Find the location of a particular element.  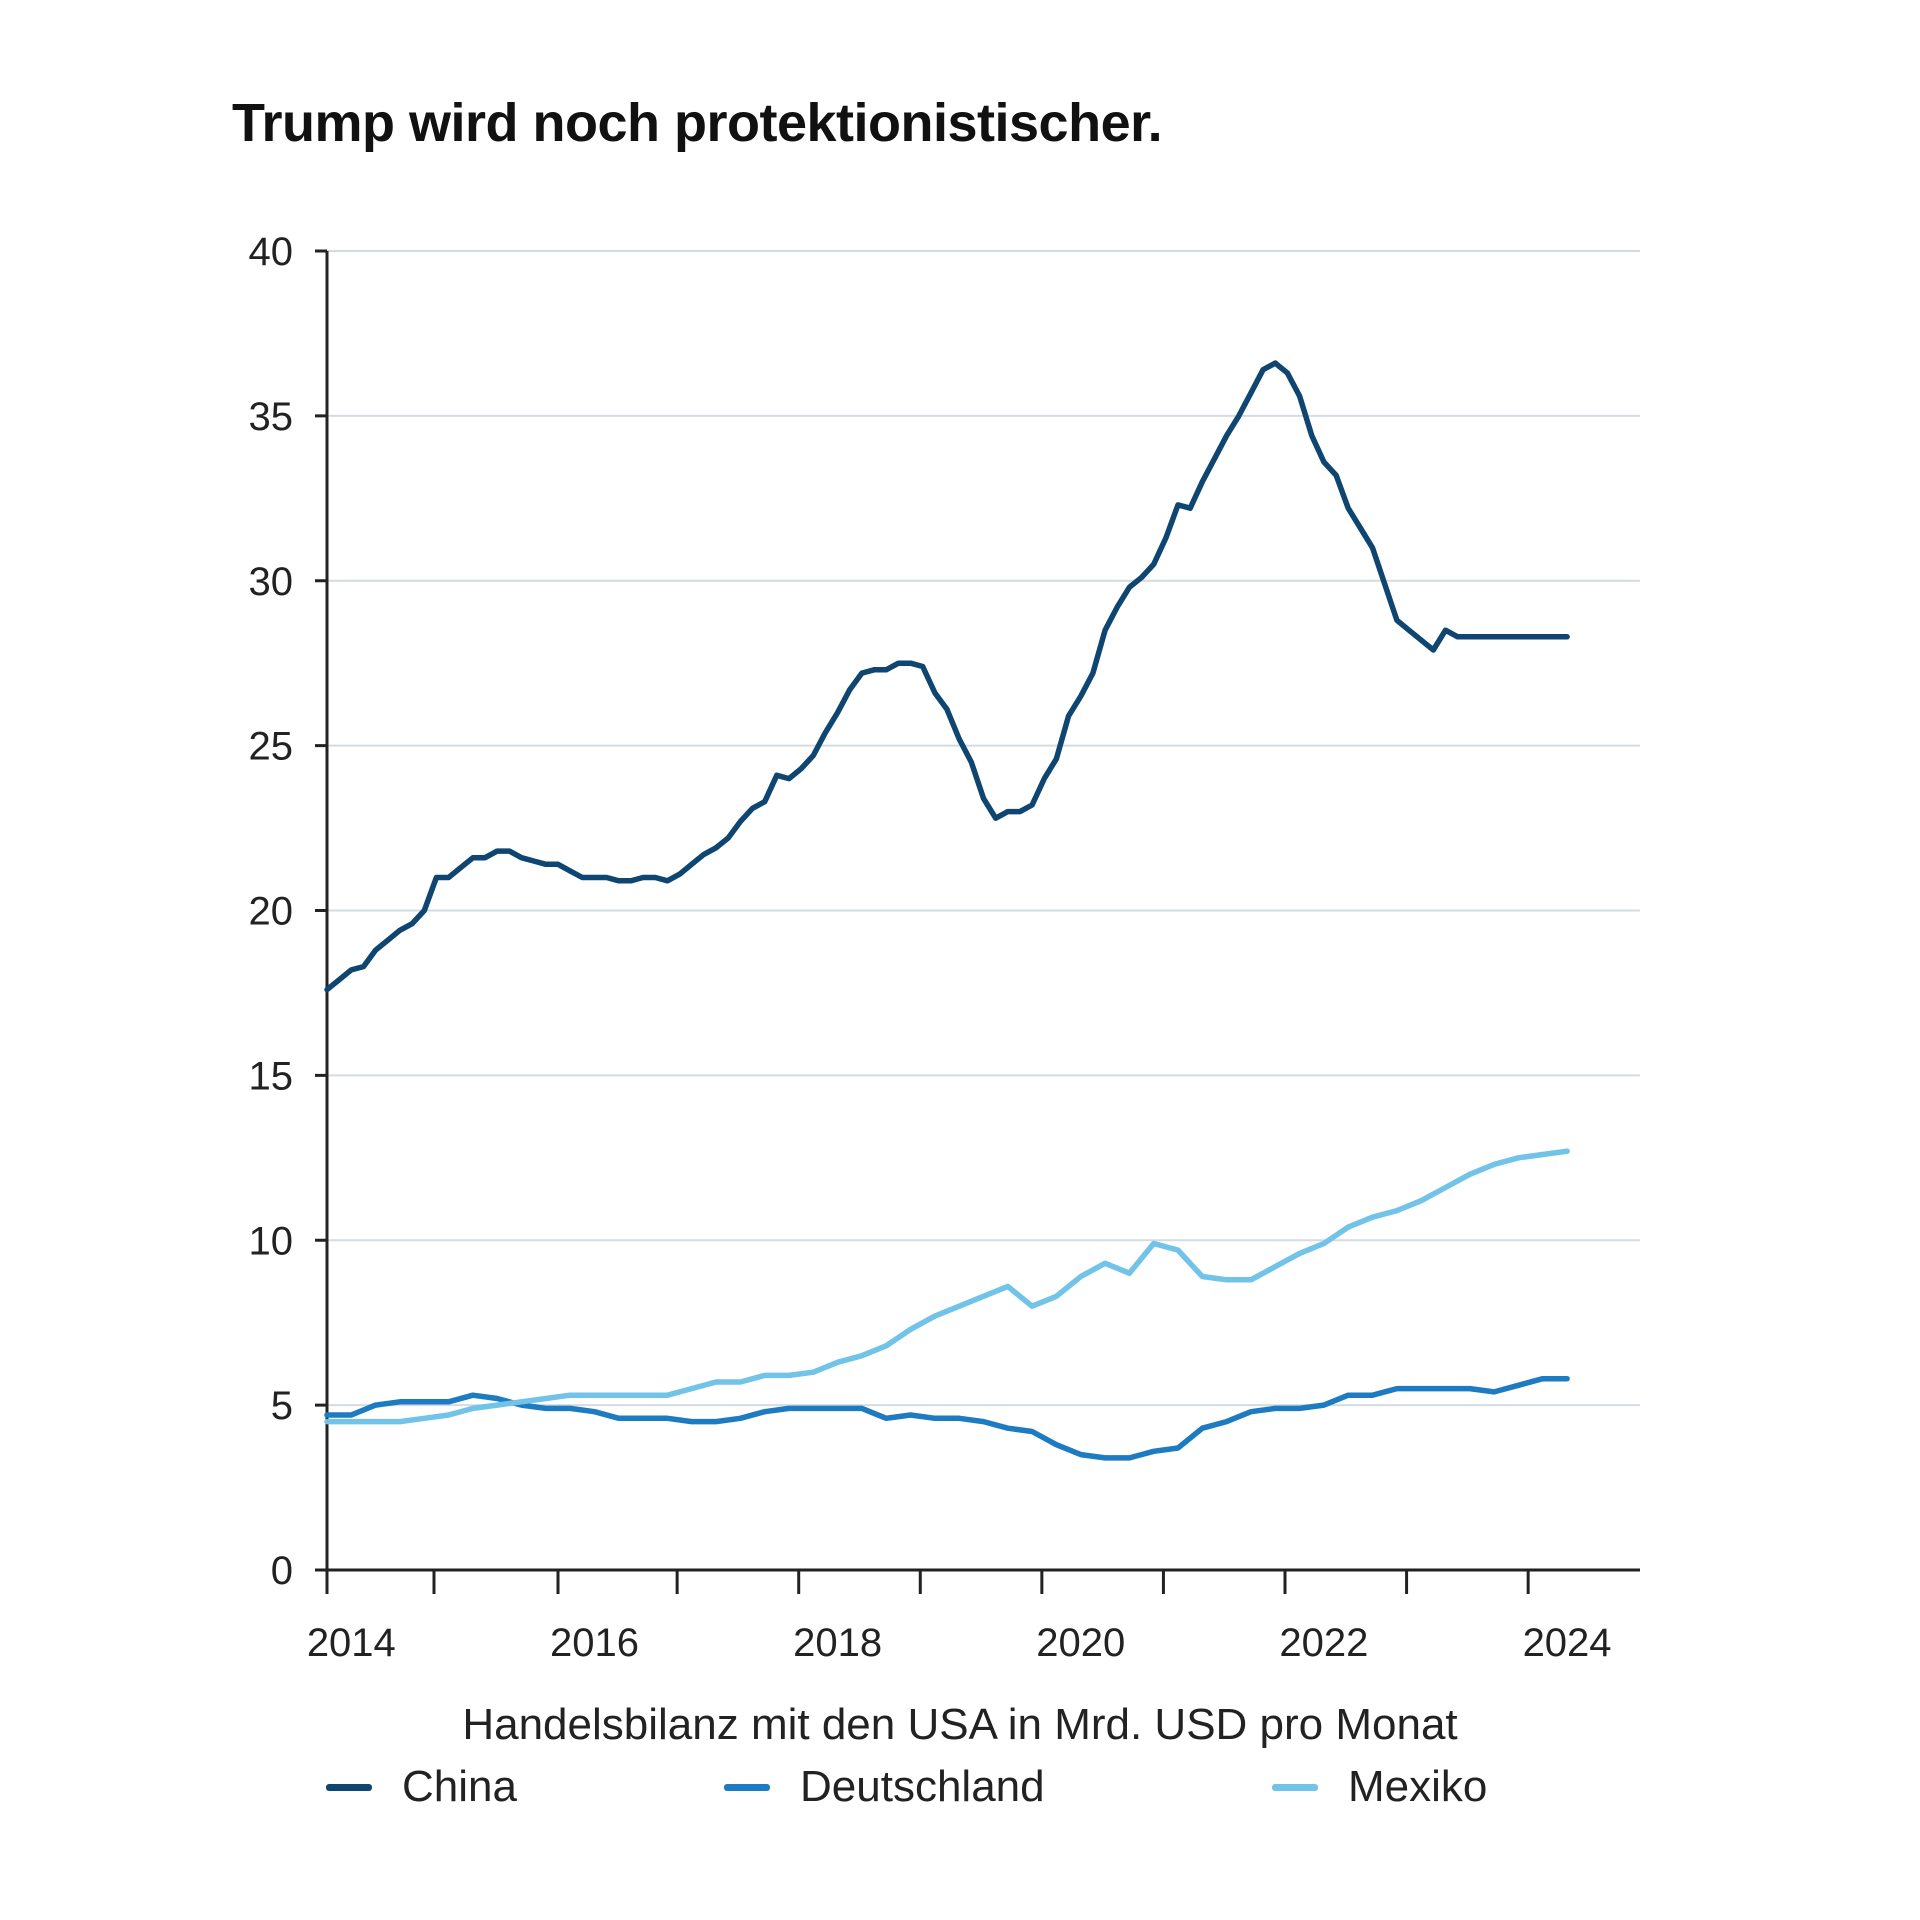

x-tick-label-2020: 2020 is located at coordinates (1080, 1643).